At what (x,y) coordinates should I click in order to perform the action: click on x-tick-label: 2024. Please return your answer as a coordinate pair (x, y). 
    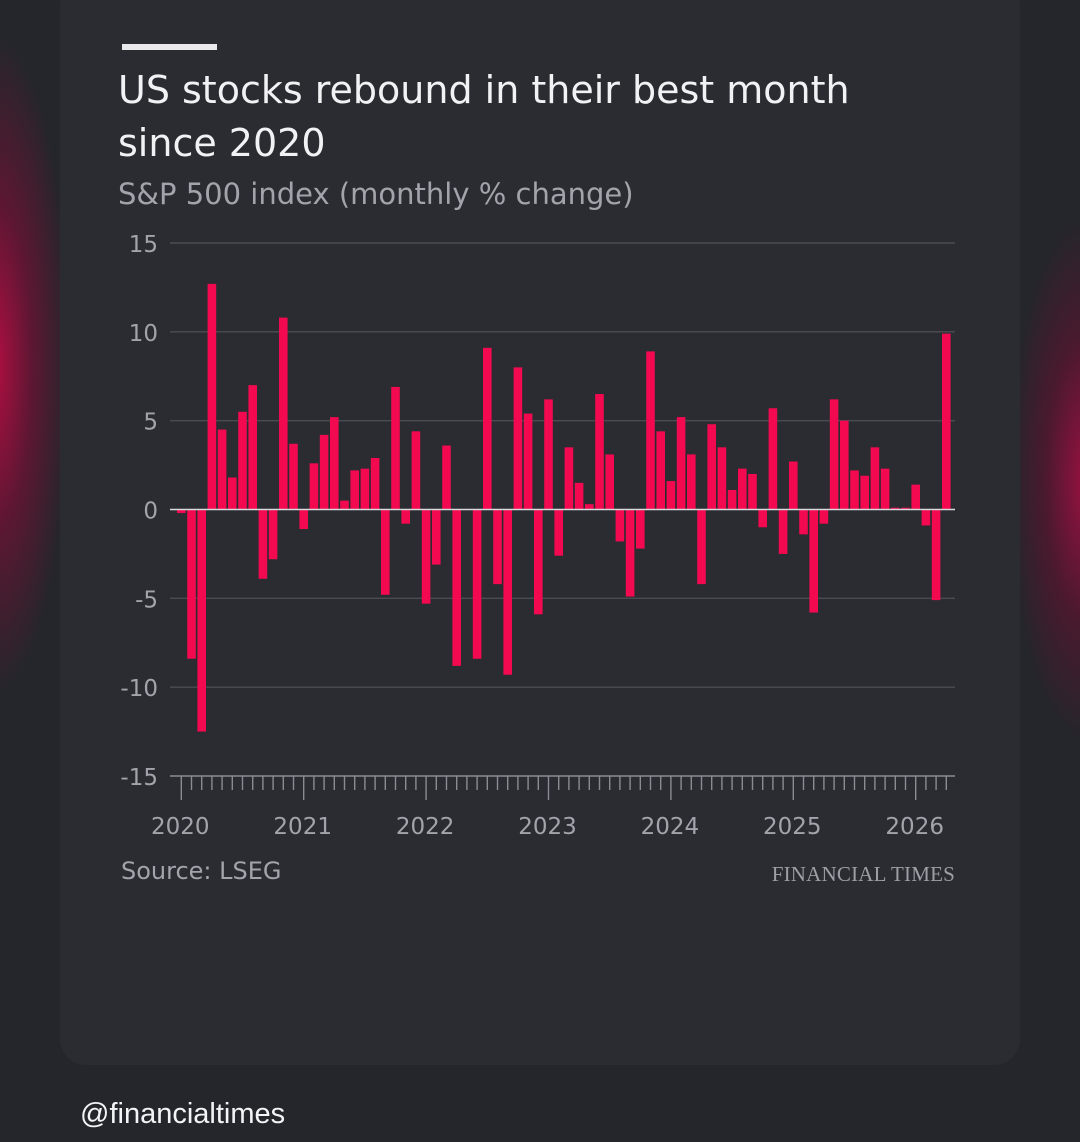
    Looking at the image, I should click on (670, 827).